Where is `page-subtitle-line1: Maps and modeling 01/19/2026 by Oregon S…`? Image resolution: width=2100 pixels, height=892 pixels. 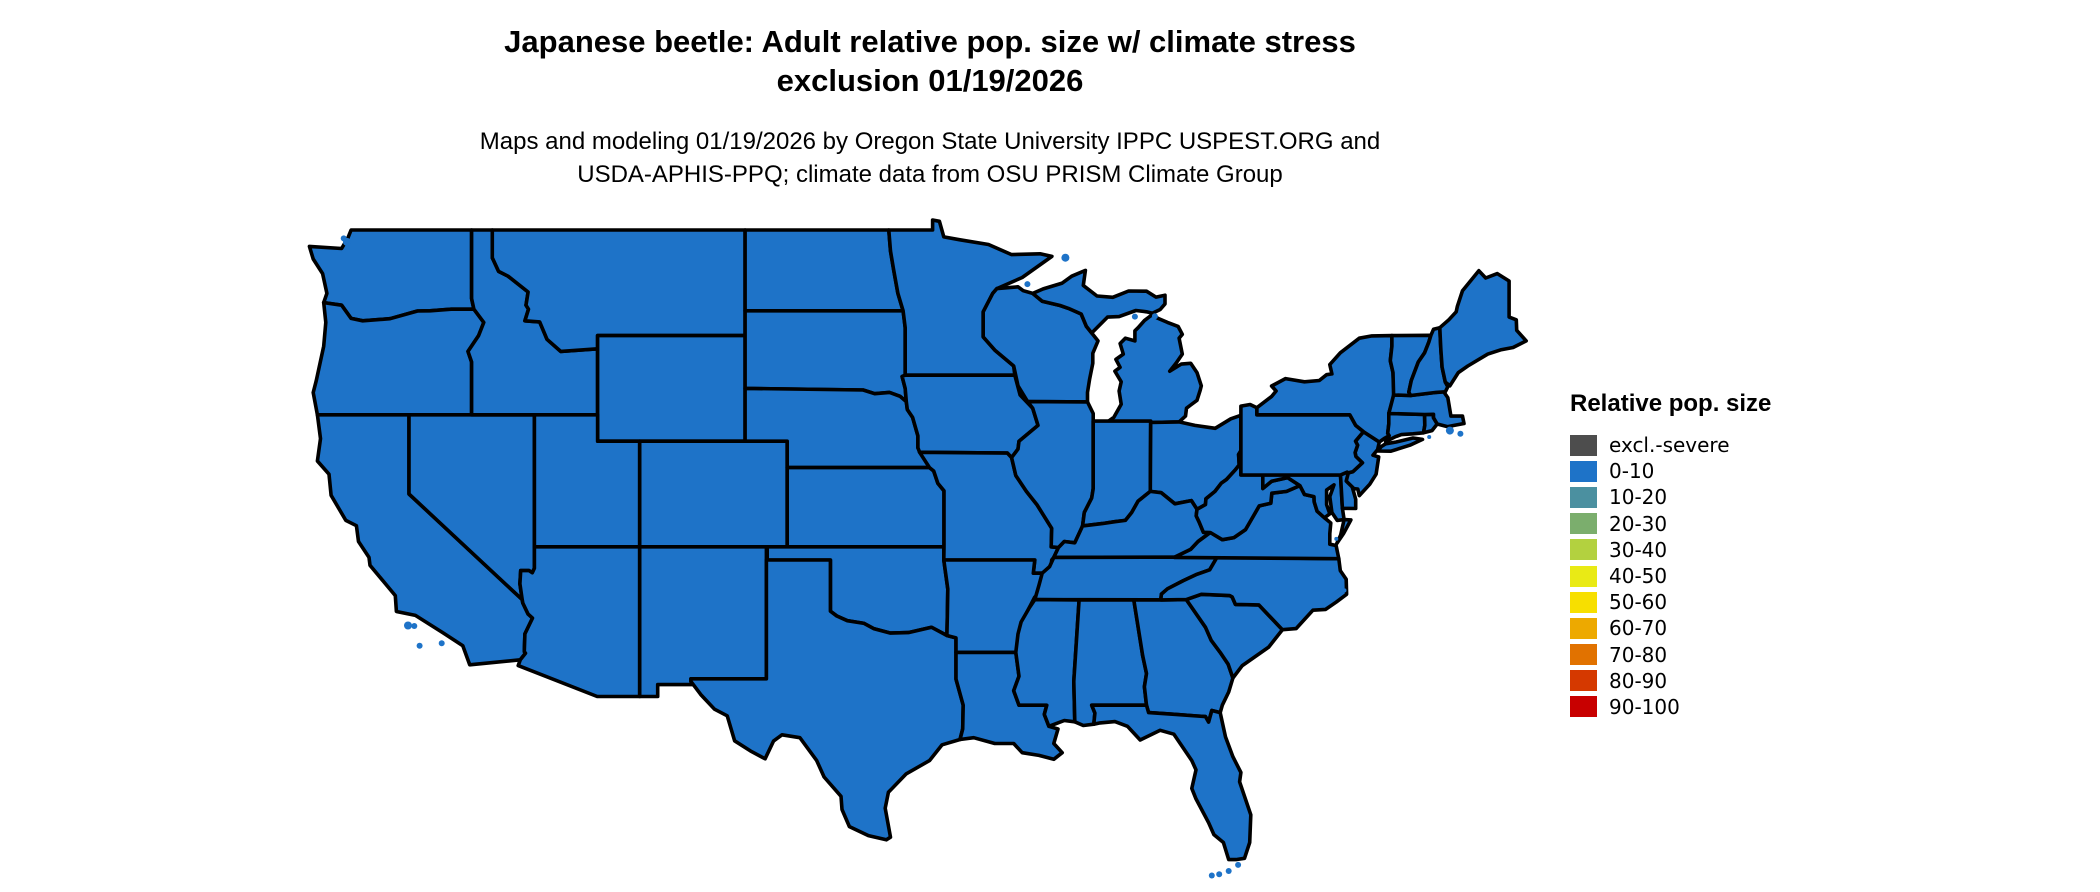 page-subtitle-line1: Maps and modeling 01/19/2026 by Oregon S… is located at coordinates (930, 141).